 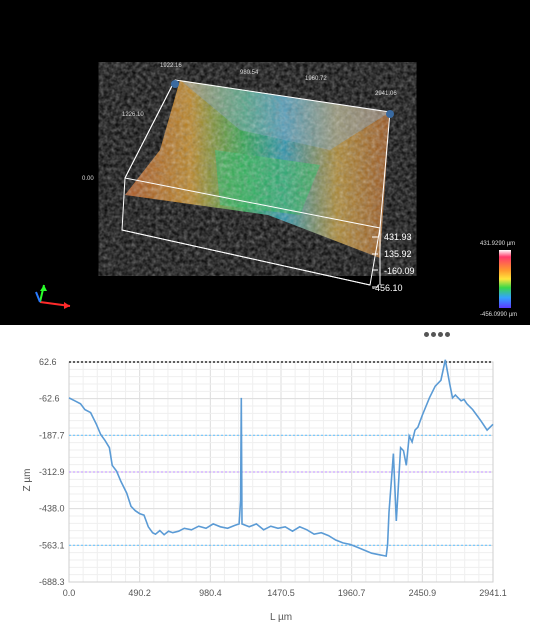 What do you see at coordinates (316, 79) in the screenshot?
I see `top-axis-label-3: 1960.72` at bounding box center [316, 79].